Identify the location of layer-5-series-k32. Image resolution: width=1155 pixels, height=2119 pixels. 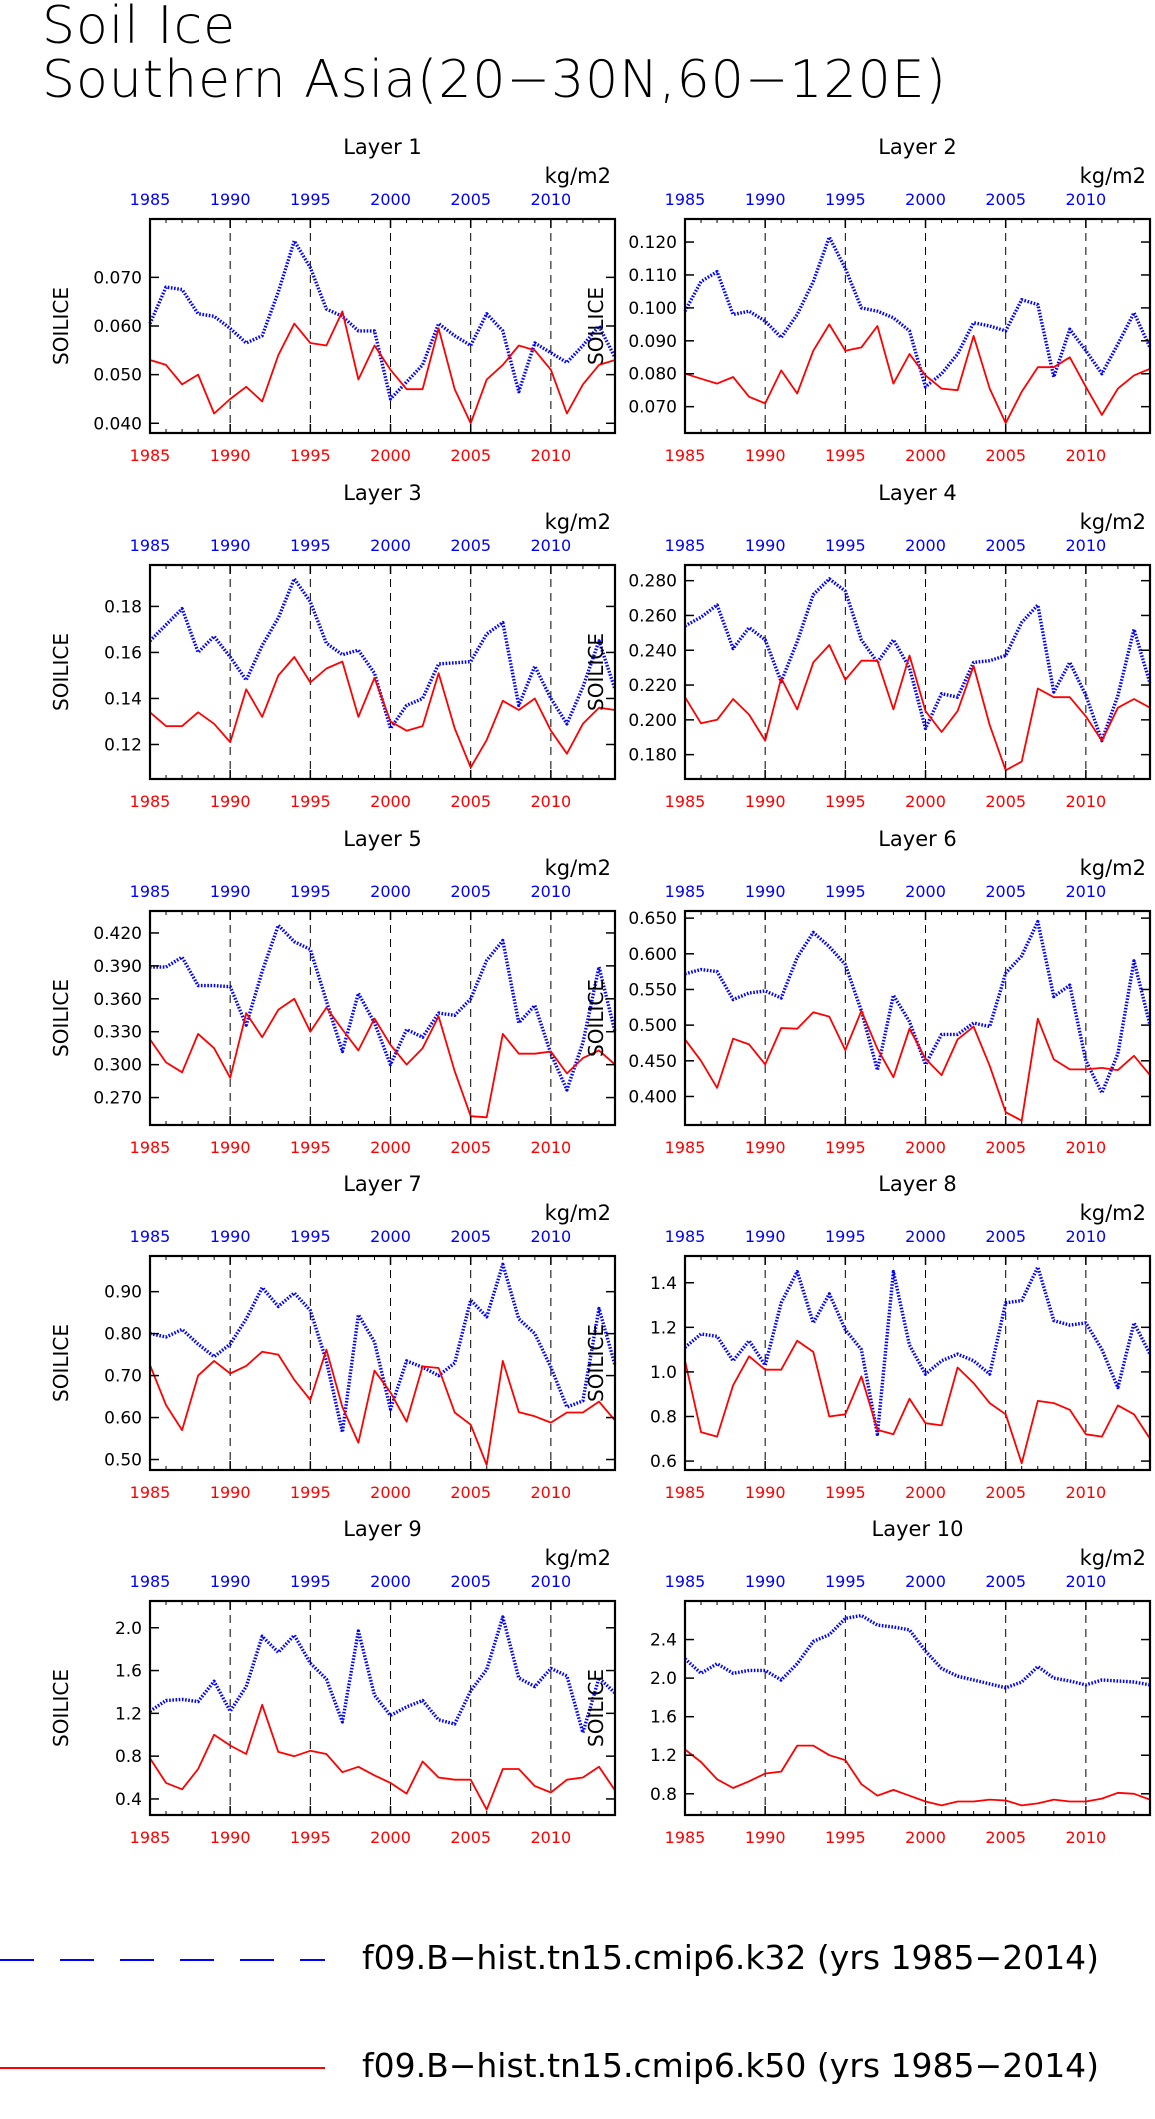
(383, 1007).